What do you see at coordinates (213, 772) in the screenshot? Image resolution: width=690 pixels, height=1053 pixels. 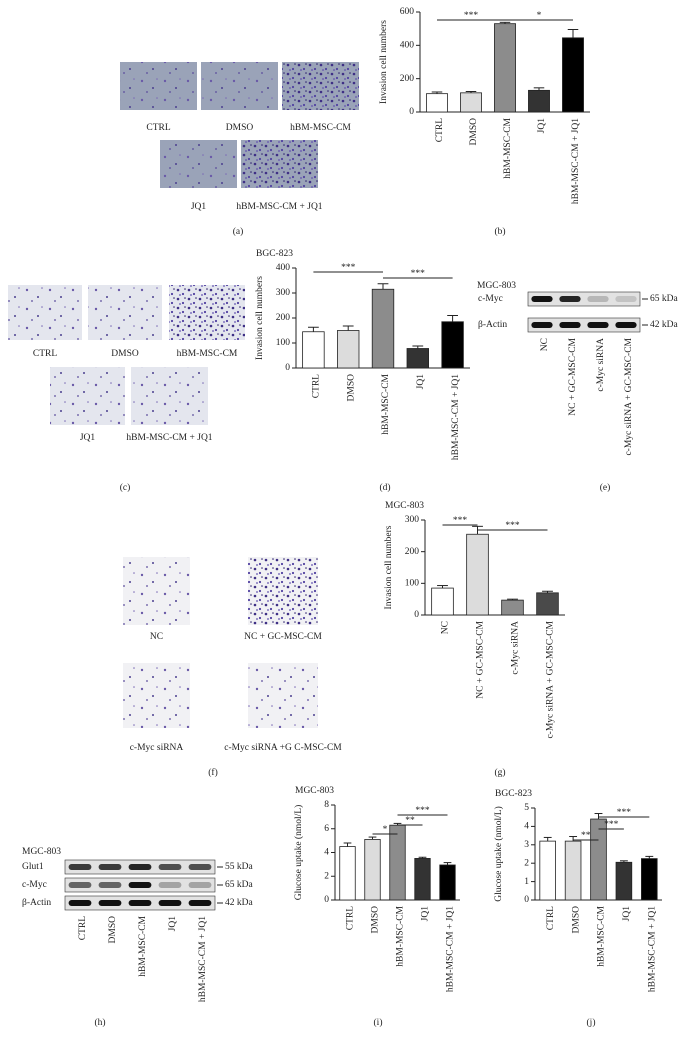 I see `panel-label: (f)` at bounding box center [213, 772].